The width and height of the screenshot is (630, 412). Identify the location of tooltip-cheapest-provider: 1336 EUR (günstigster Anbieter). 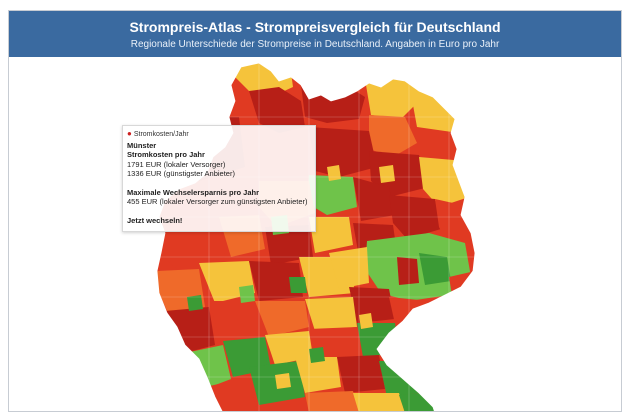
(181, 173).